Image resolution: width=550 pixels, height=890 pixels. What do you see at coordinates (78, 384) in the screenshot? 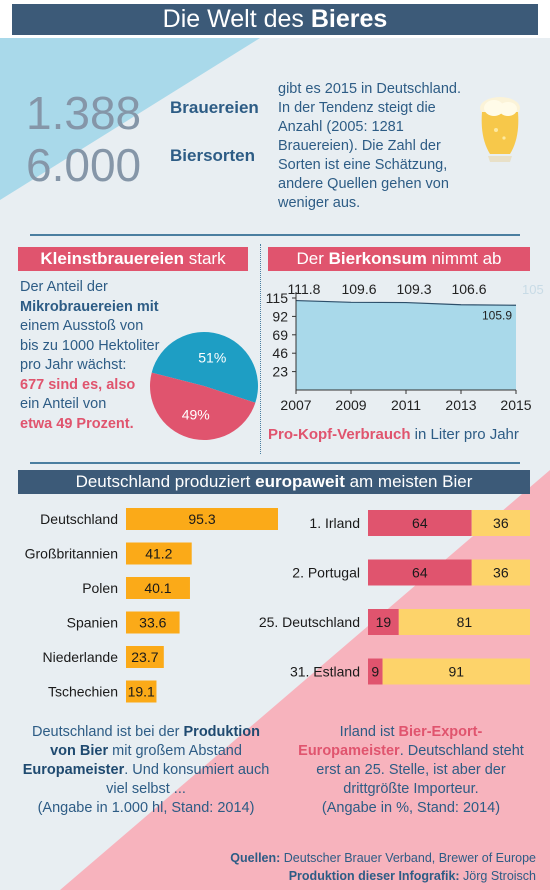
I see `micro-line: 677 sind es, also` at bounding box center [78, 384].